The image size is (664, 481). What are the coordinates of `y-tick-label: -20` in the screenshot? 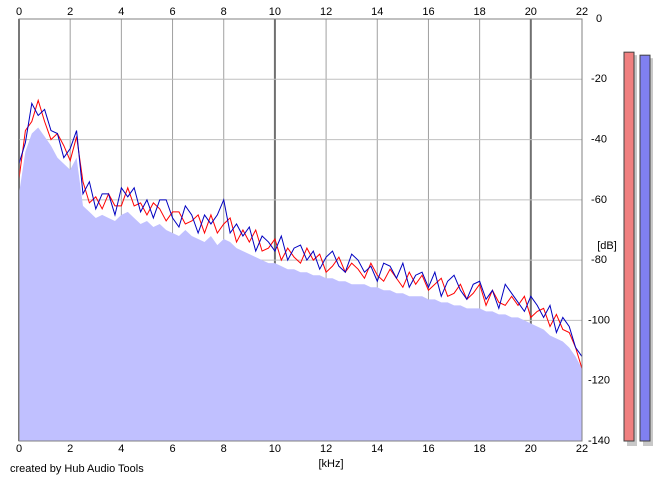 It's located at (599, 79).